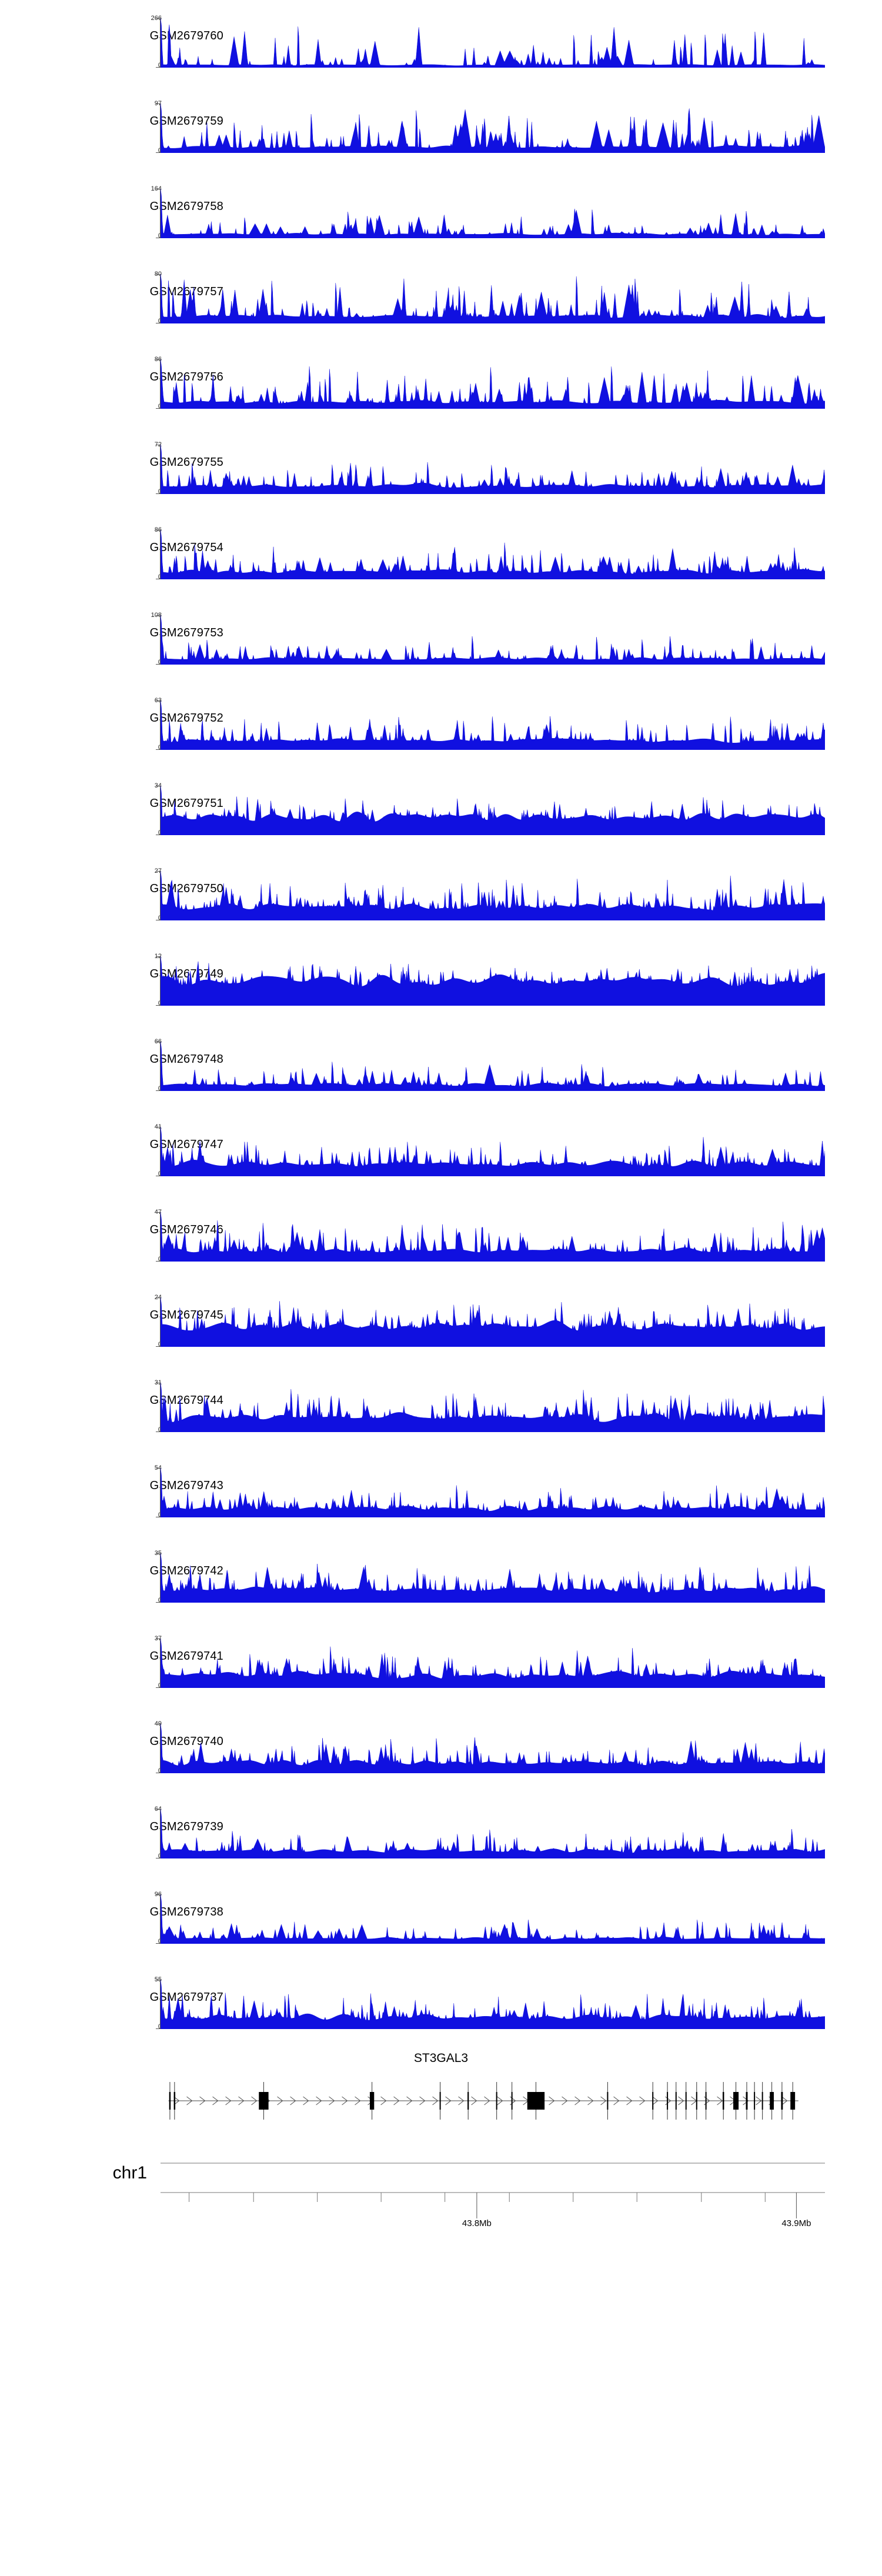  I want to click on coverage-track: GSM2679742350, so click(441, 1577).